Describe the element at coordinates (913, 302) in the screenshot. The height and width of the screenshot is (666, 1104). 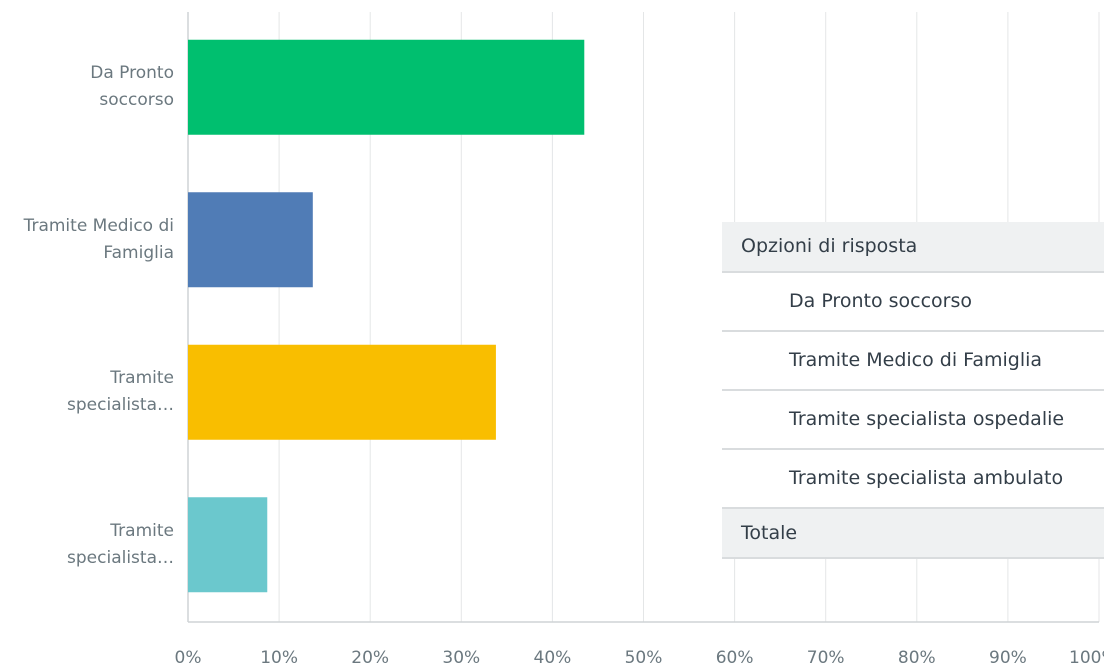
I see `table-row: Da Pronto soccorso` at that location.